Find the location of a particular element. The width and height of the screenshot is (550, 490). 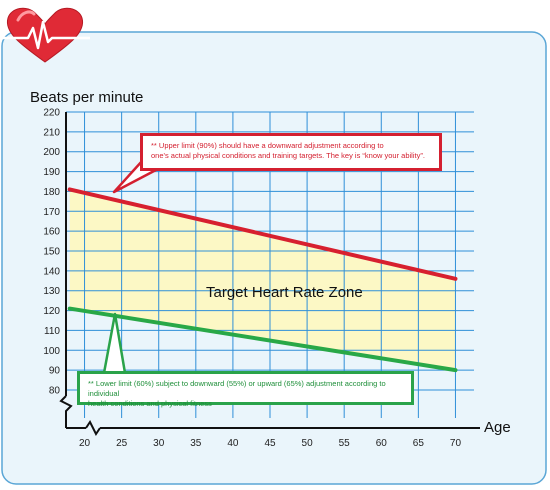

x-tick-label-35: 35 is located at coordinates (196, 443).